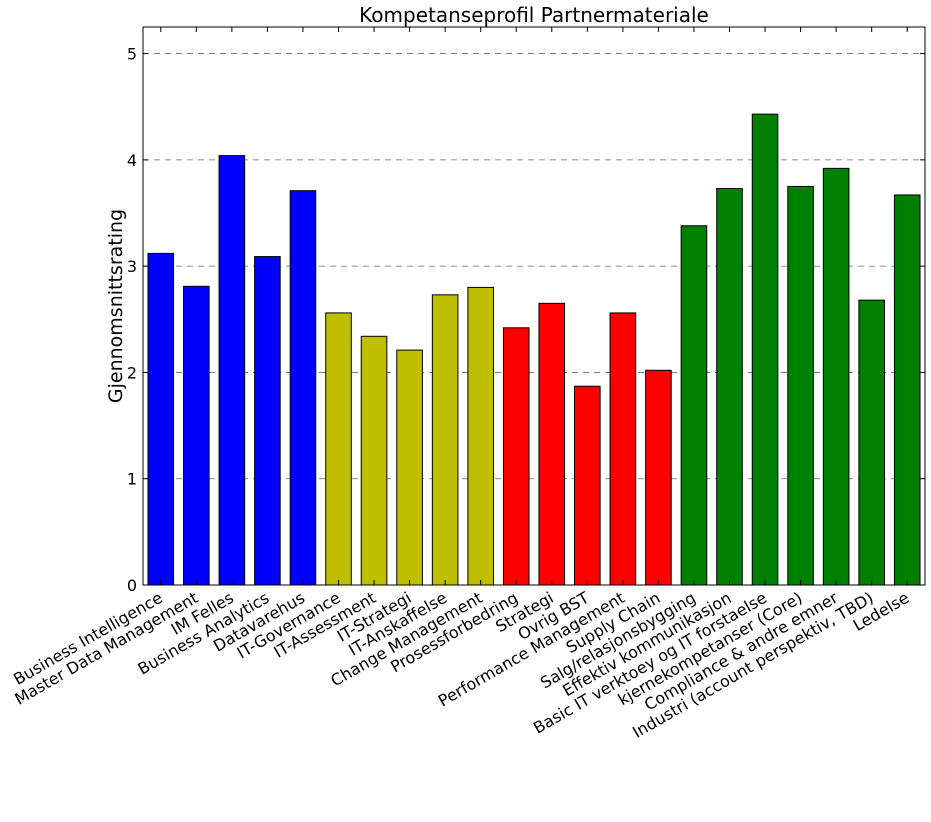  I want to click on y-tick-label: 3, so click(132, 266).